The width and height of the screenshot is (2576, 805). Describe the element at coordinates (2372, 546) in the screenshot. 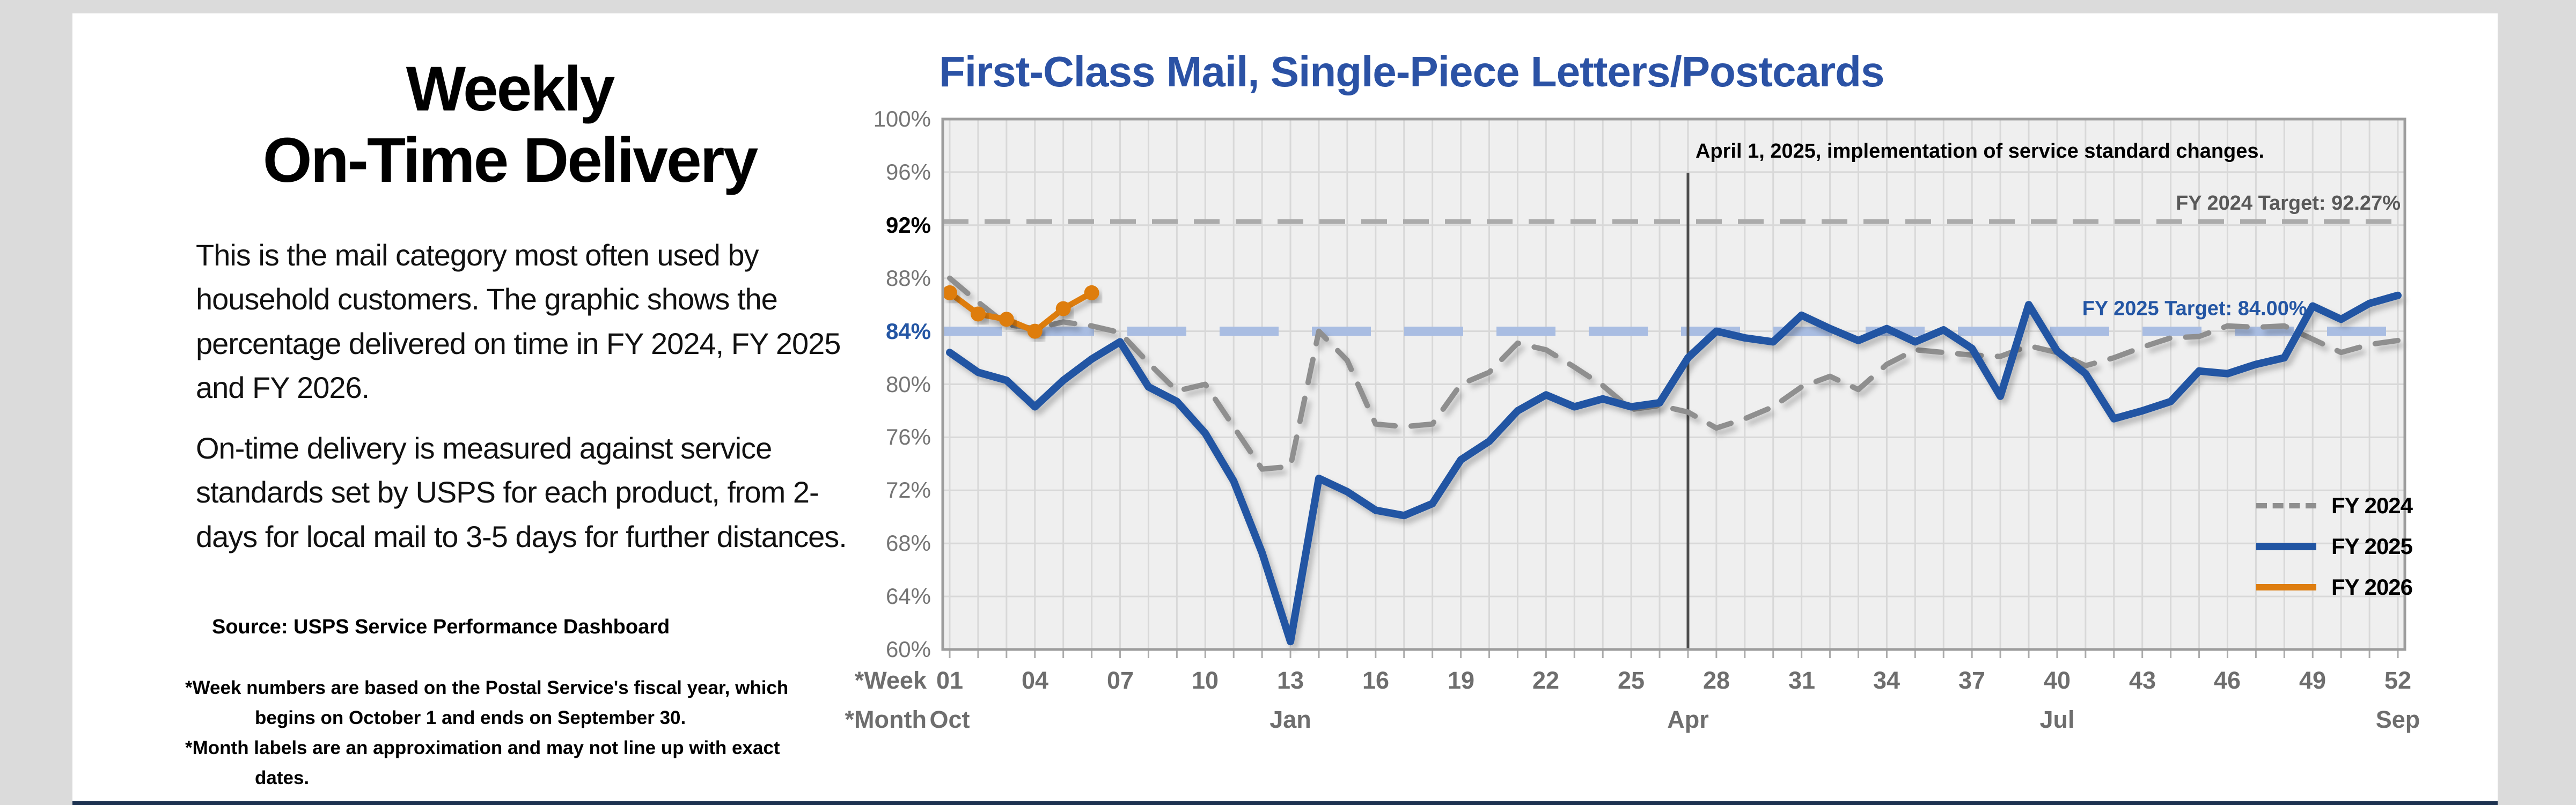

I see `legend-label: FY 2025` at that location.